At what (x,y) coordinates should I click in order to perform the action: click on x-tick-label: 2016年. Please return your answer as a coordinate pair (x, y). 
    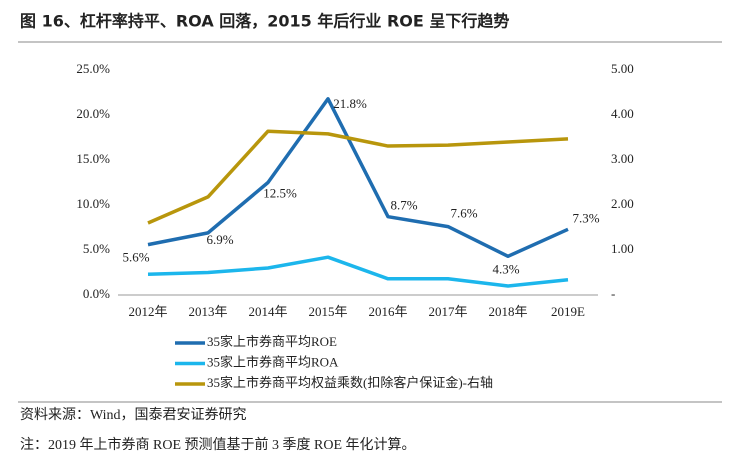
    Looking at the image, I should click on (387, 311).